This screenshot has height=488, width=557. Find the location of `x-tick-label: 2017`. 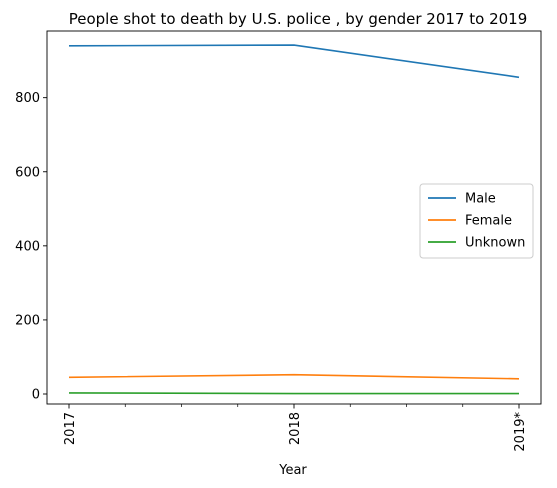

x-tick-label: 2017 is located at coordinates (70, 428).